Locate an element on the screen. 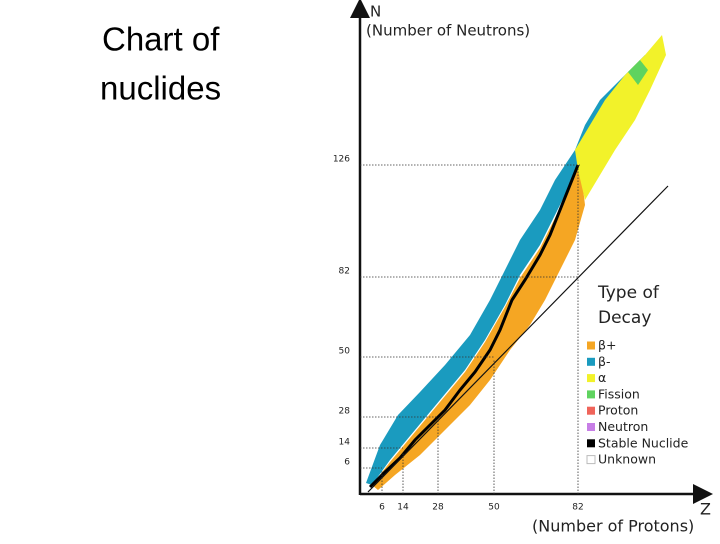 The height and width of the screenshot is (544, 720). title-line: Chart of is located at coordinates (161, 39).